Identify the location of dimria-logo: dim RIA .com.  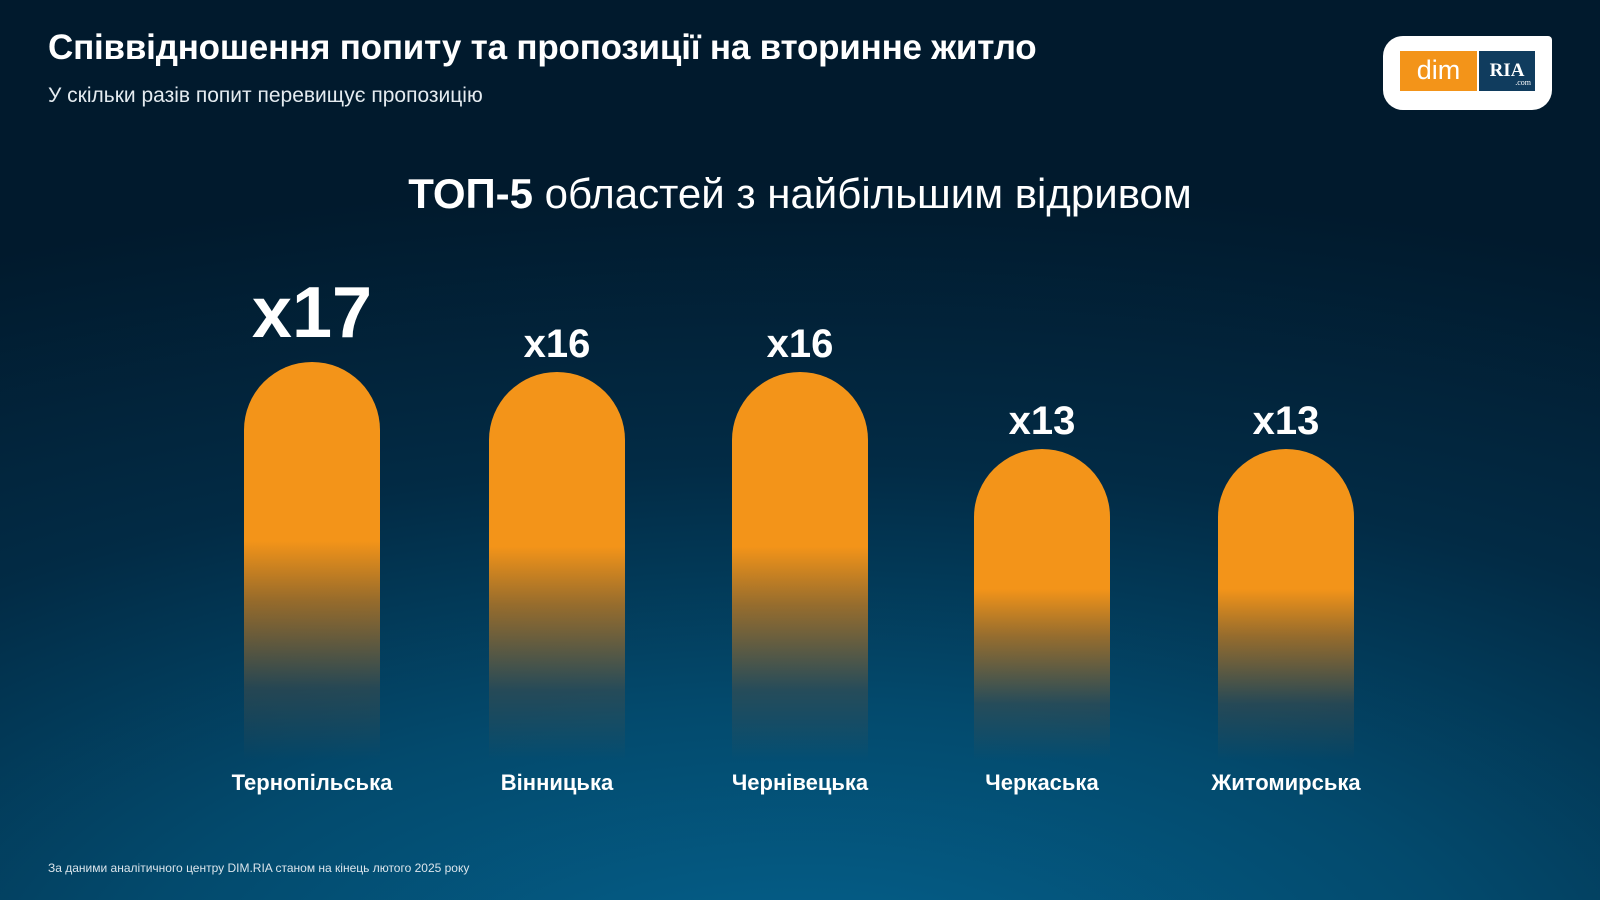
(1467, 73).